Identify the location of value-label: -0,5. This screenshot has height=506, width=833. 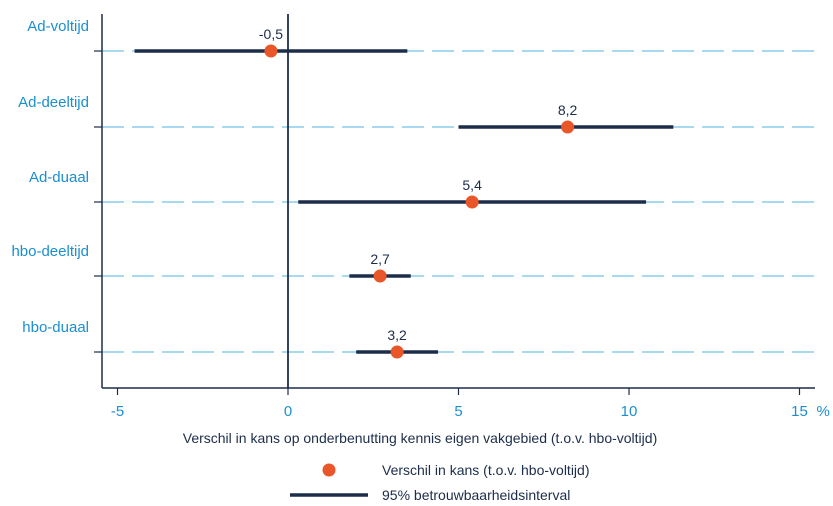
(271, 34).